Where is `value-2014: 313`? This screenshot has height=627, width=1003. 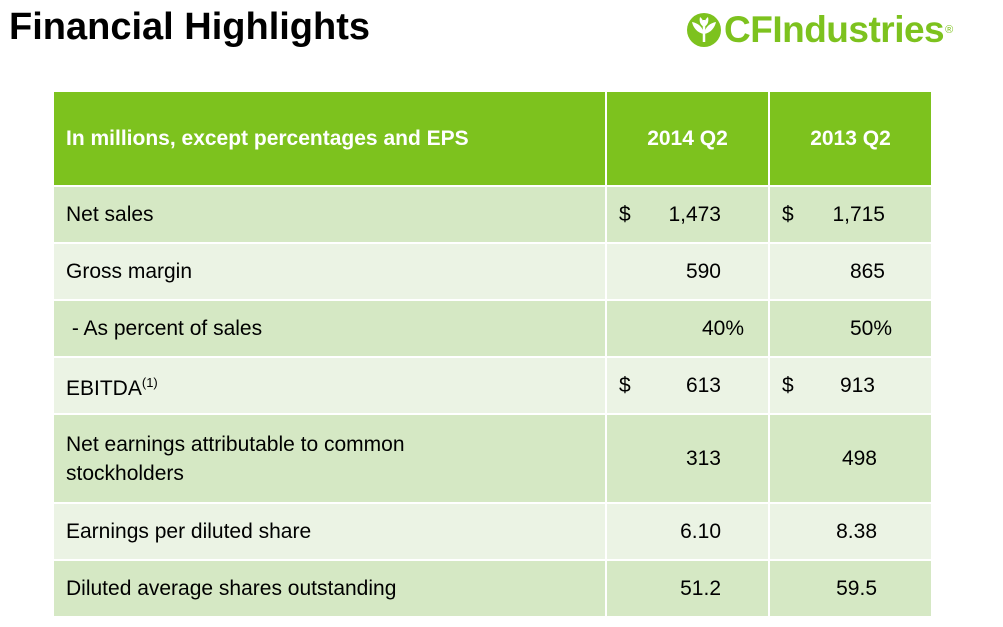 value-2014: 313 is located at coordinates (703, 458).